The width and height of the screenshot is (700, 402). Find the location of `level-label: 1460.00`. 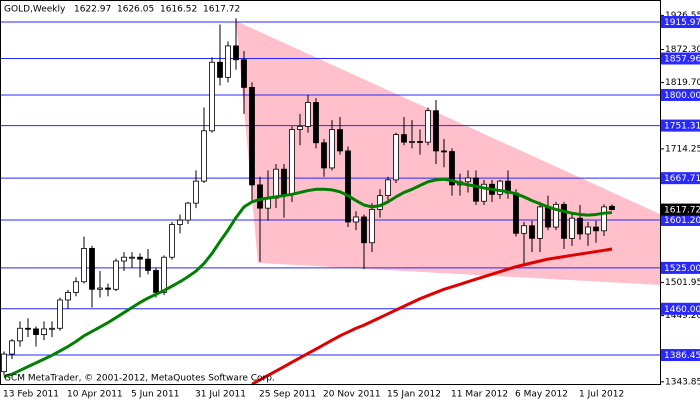

level-label: 1460.00 is located at coordinates (682, 310).